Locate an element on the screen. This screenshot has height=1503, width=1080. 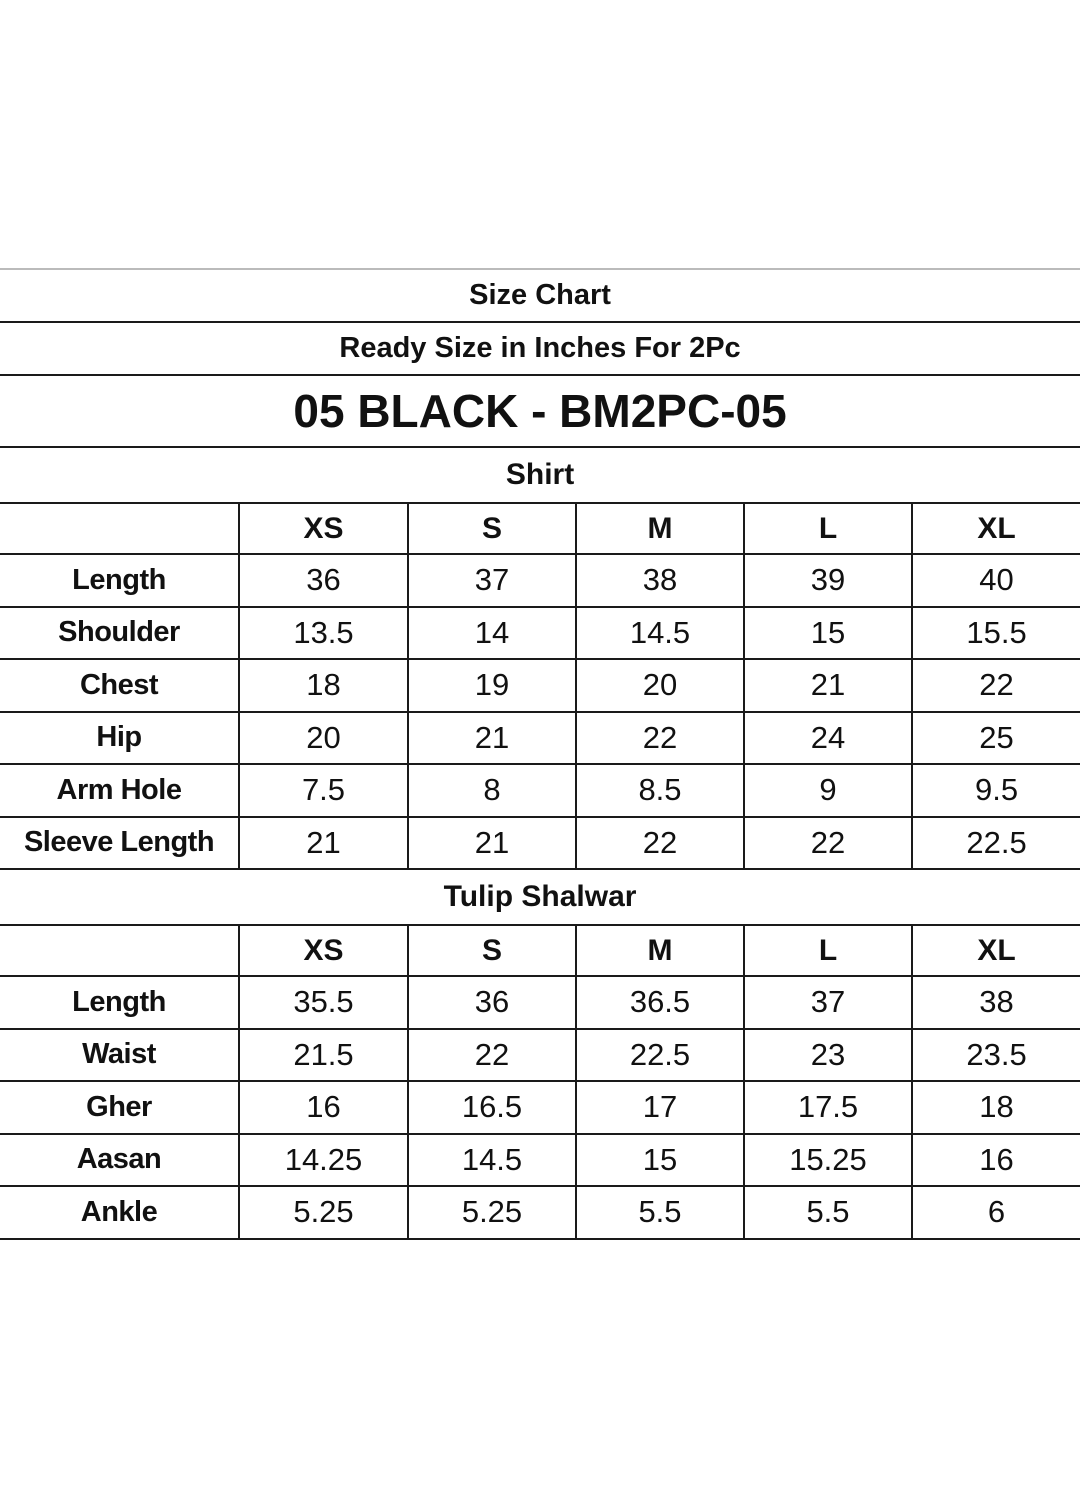
measurement-label: Chest is located at coordinates (120, 685).